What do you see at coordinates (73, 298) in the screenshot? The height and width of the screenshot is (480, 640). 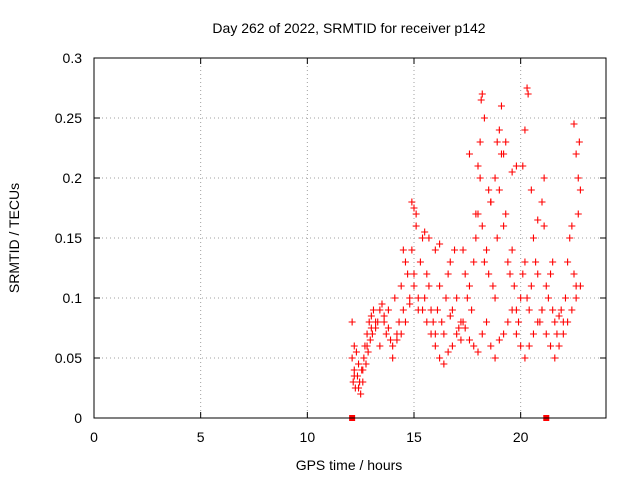 I see `y-tick-label: 0.1` at bounding box center [73, 298].